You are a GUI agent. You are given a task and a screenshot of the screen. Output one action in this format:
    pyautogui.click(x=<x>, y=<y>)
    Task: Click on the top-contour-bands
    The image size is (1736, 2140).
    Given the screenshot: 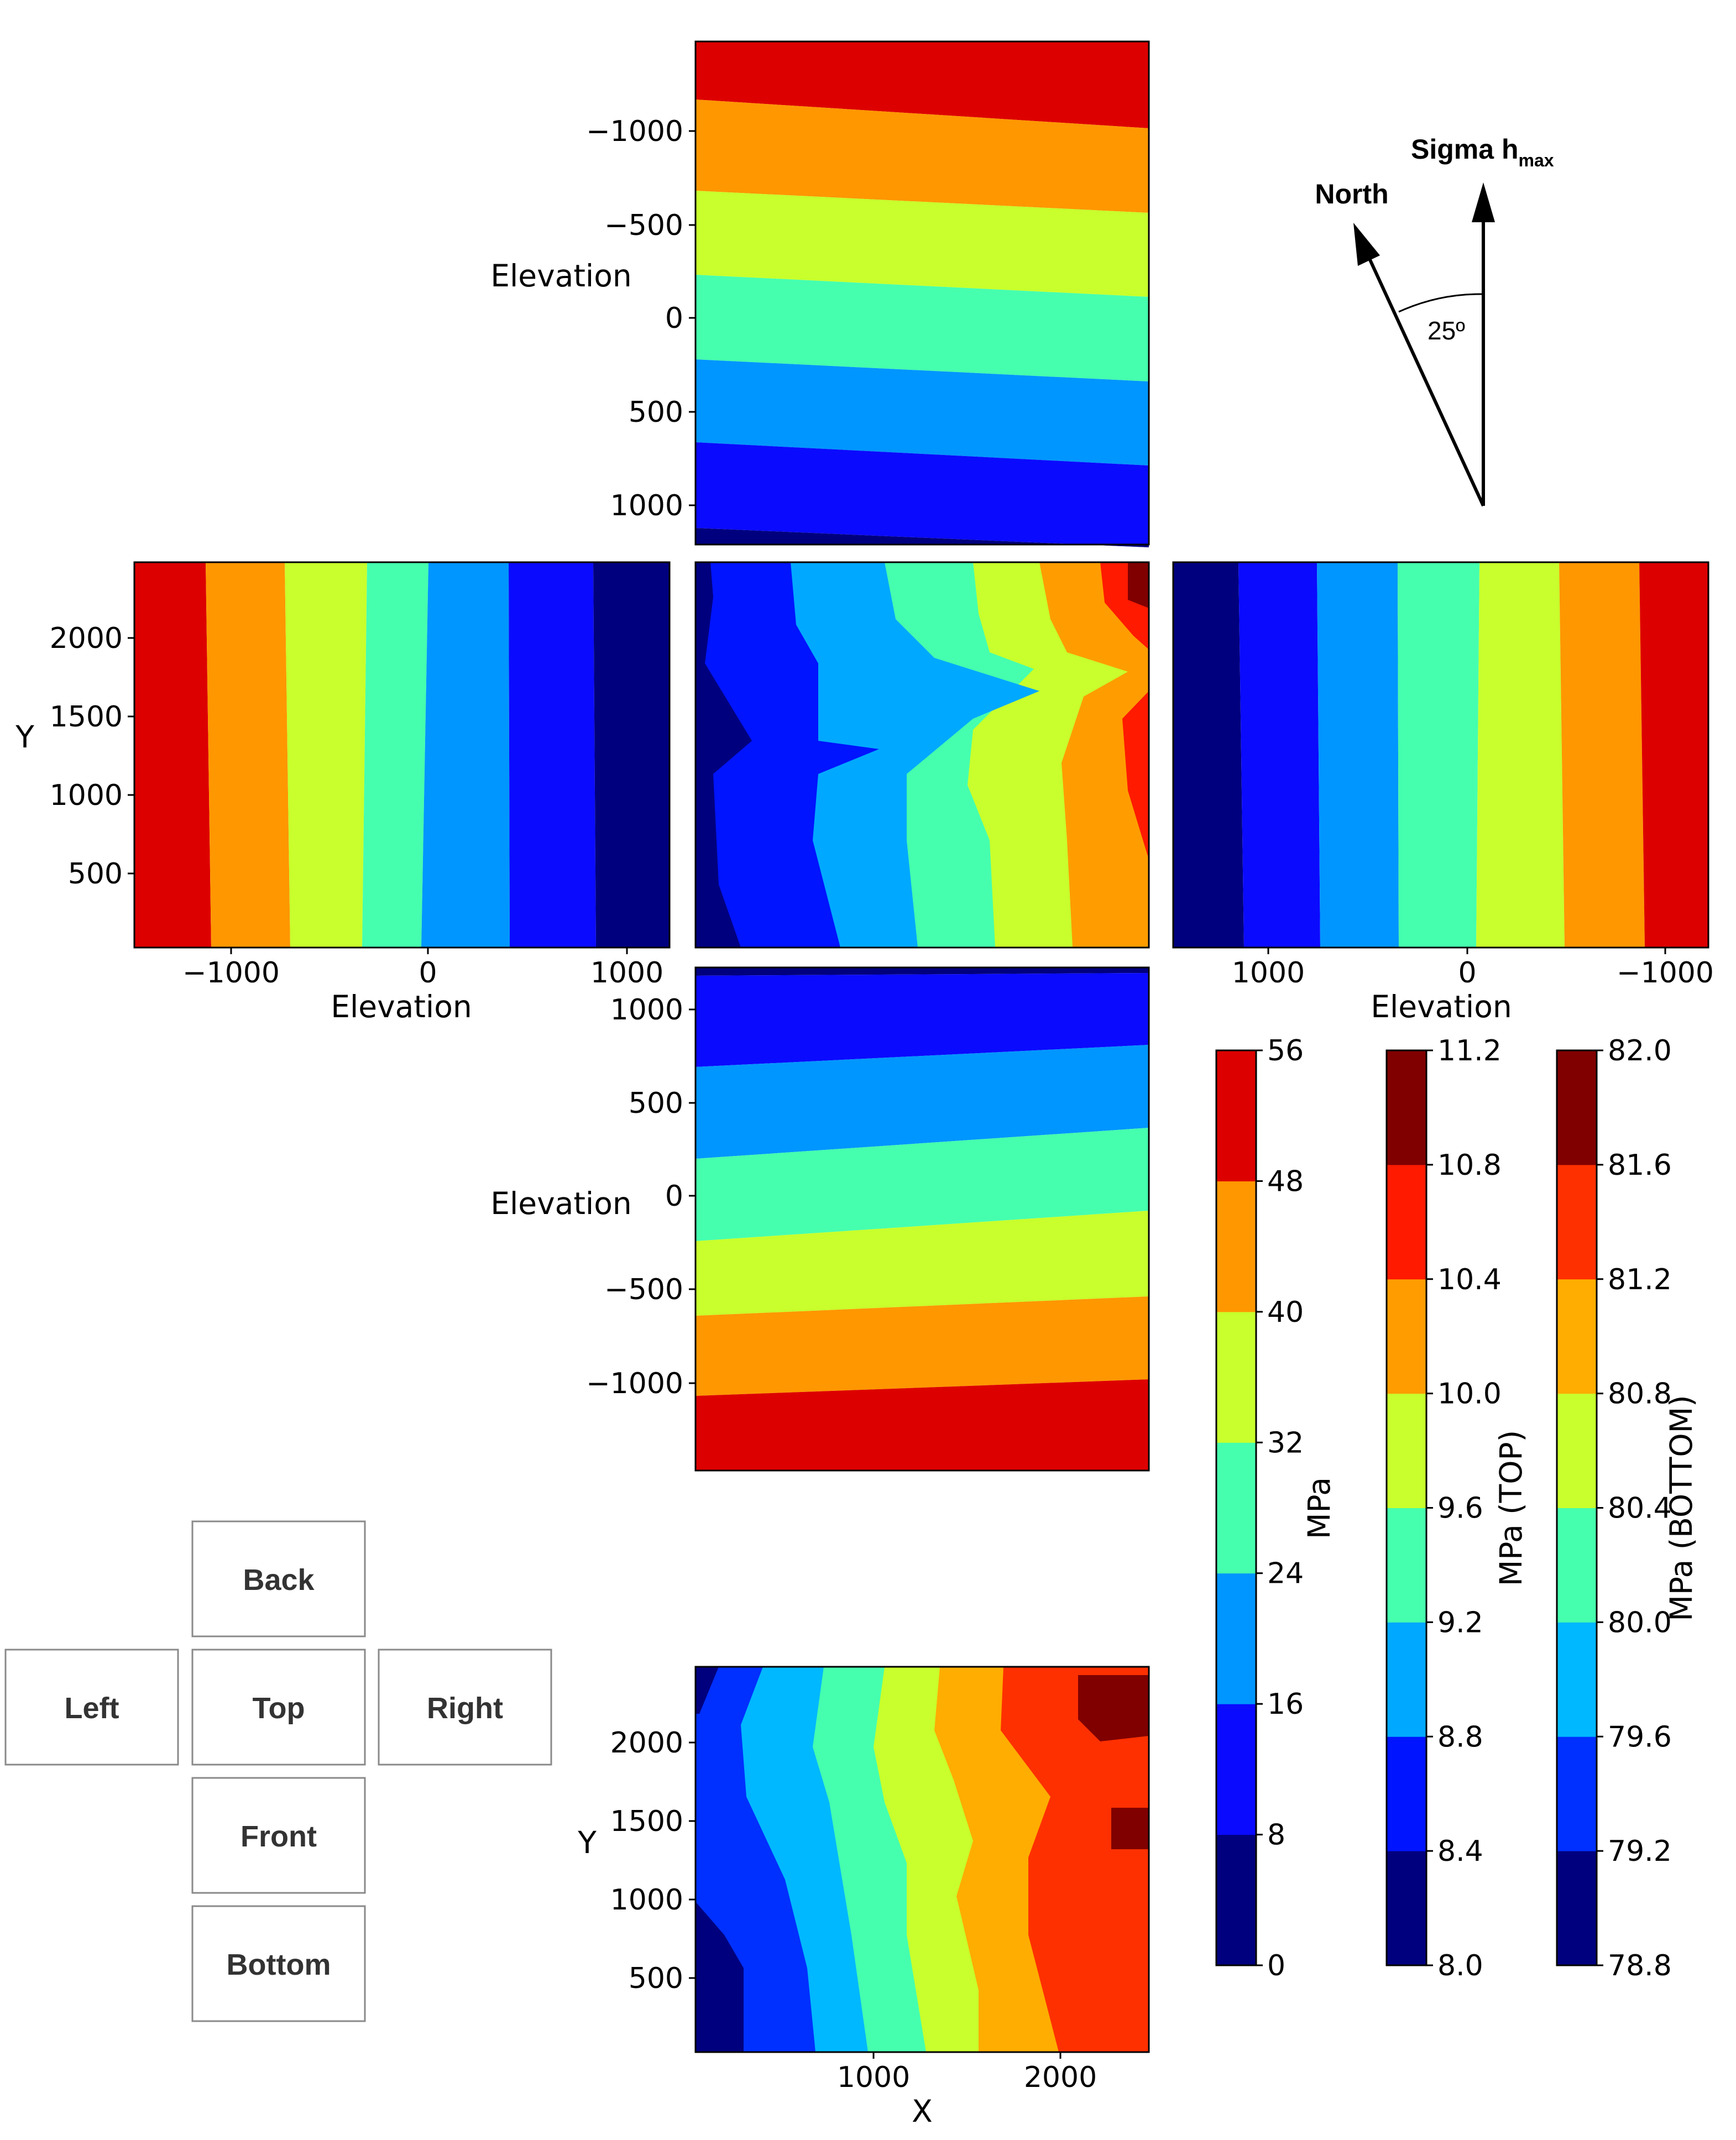 What is the action you would take?
    pyautogui.click(x=923, y=755)
    